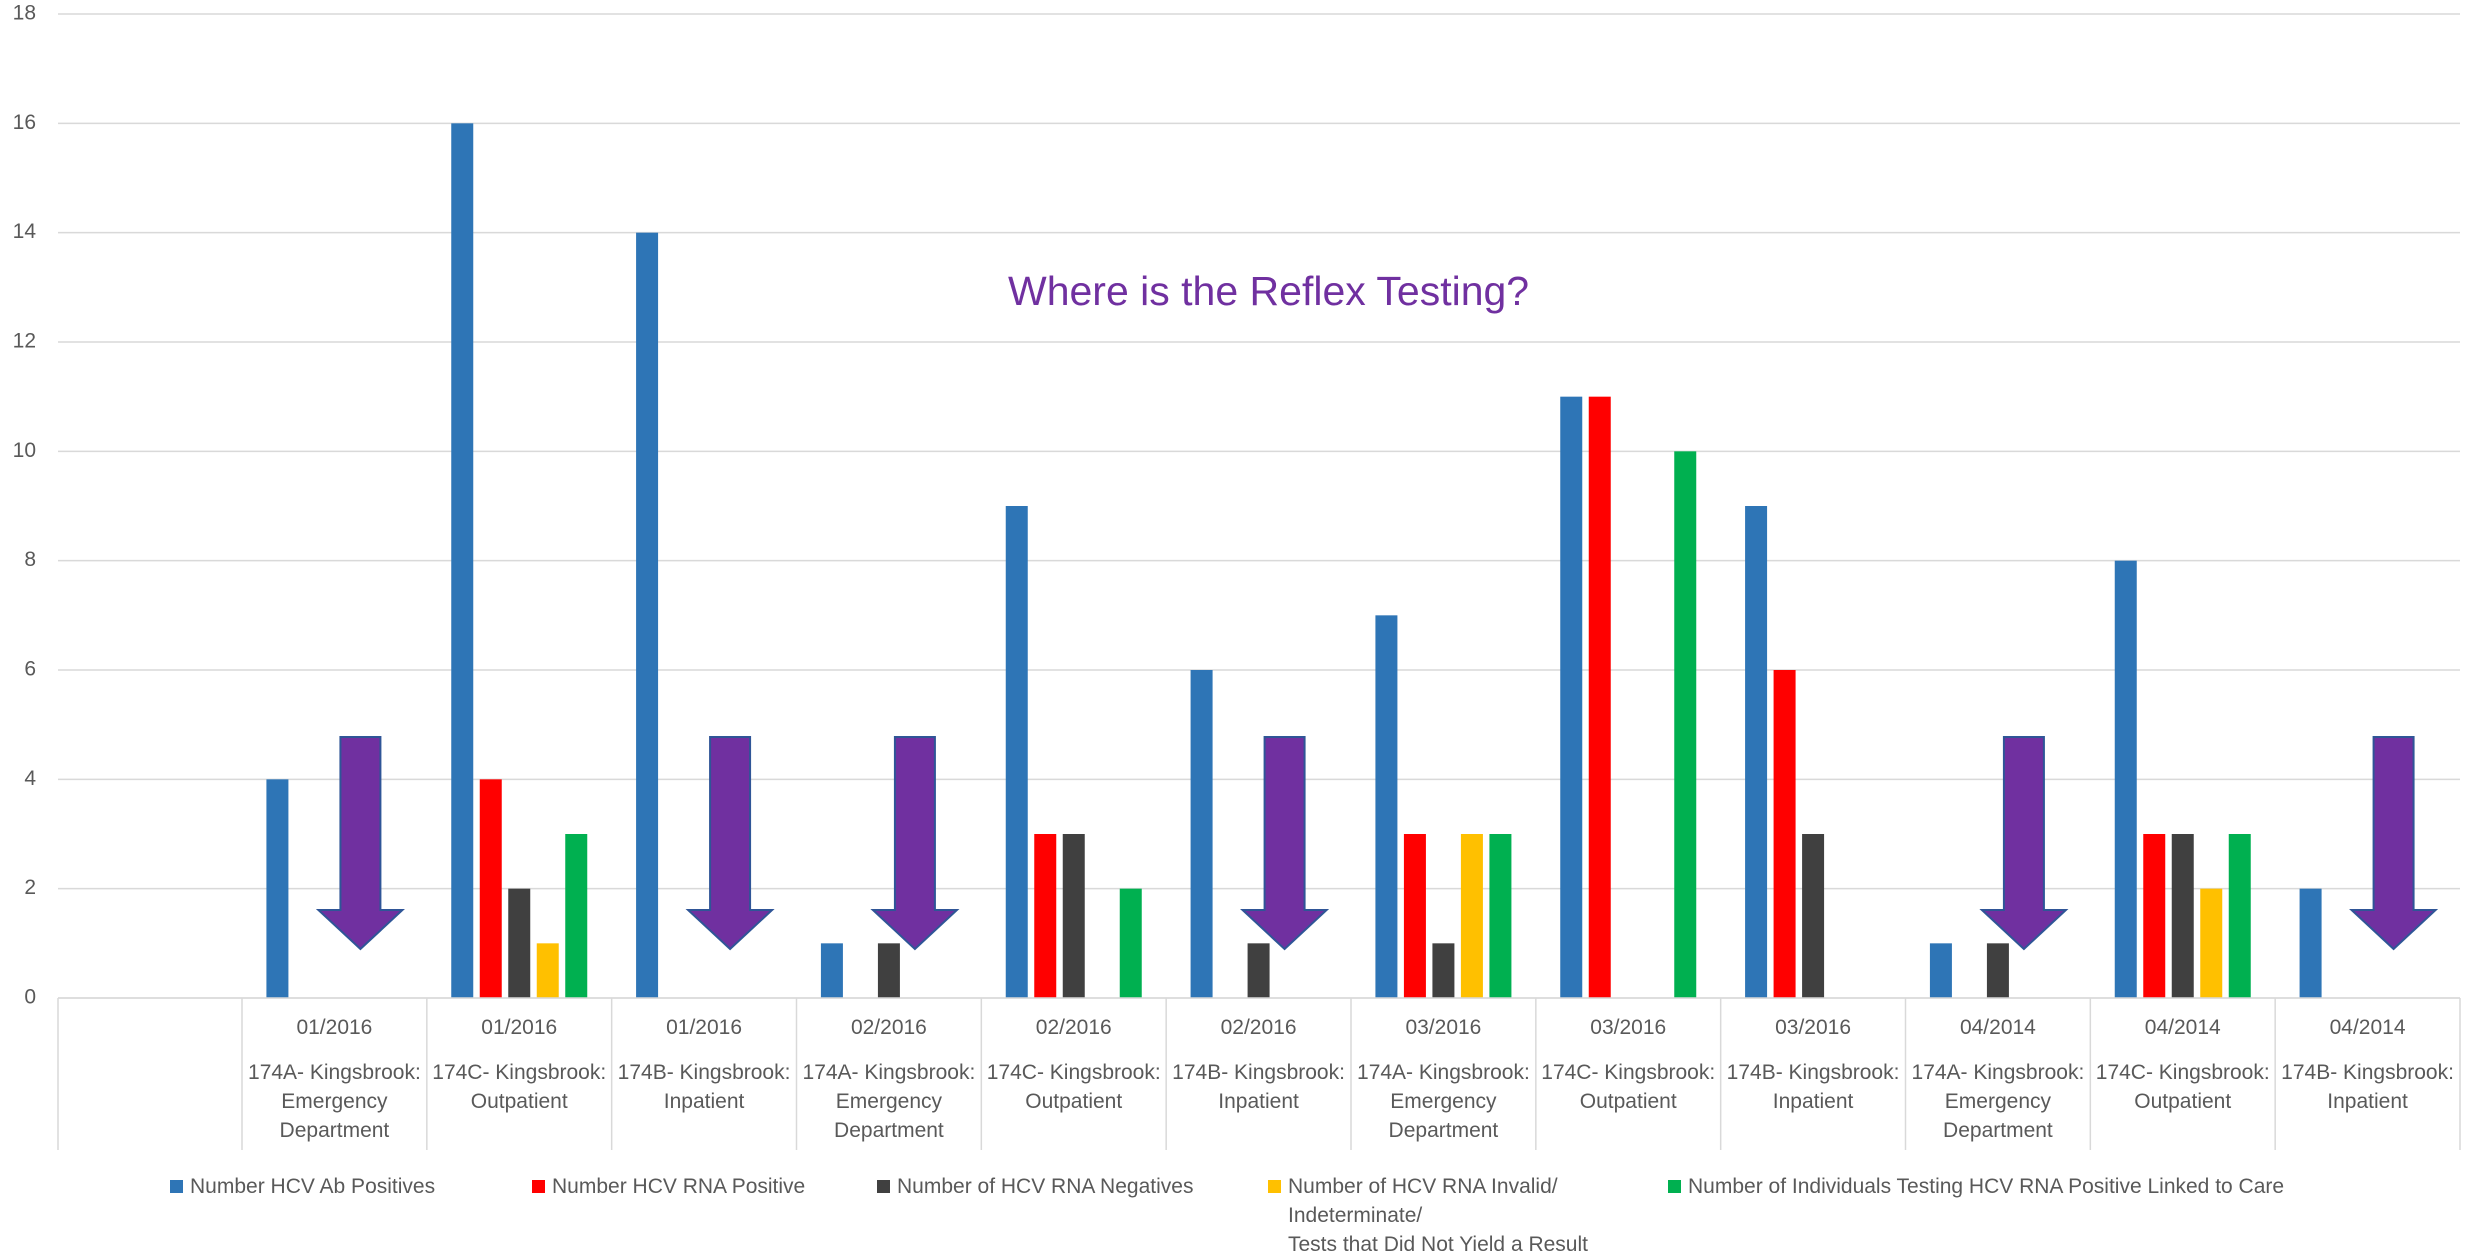  I want to click on y-tick-label: 4, so click(30, 778).